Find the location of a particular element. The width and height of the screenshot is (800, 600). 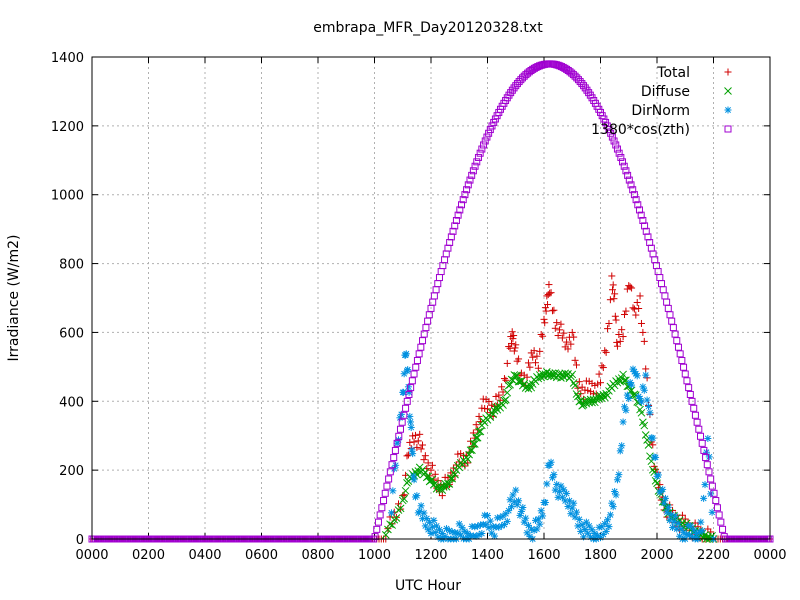

x-axis-label: UTC Hour is located at coordinates (428, 586).